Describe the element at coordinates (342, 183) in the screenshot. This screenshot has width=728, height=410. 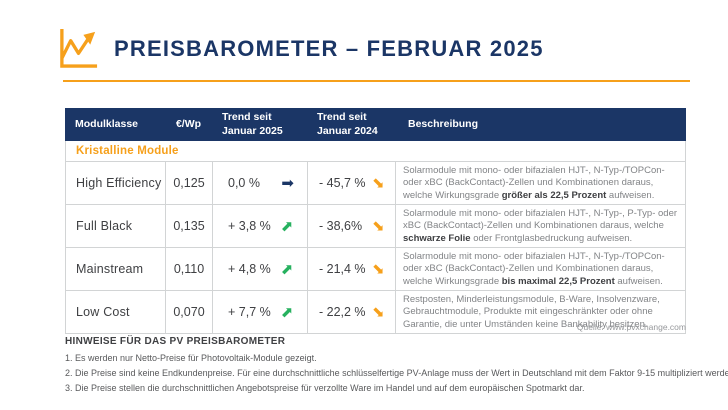
I see `trend-2024-value: - 45,7 %` at that location.